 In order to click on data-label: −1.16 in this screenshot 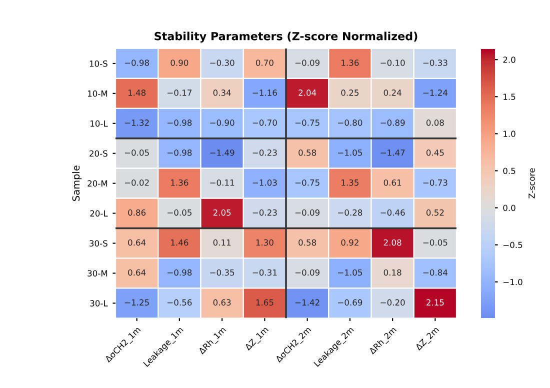, I will do `click(264, 93)`.